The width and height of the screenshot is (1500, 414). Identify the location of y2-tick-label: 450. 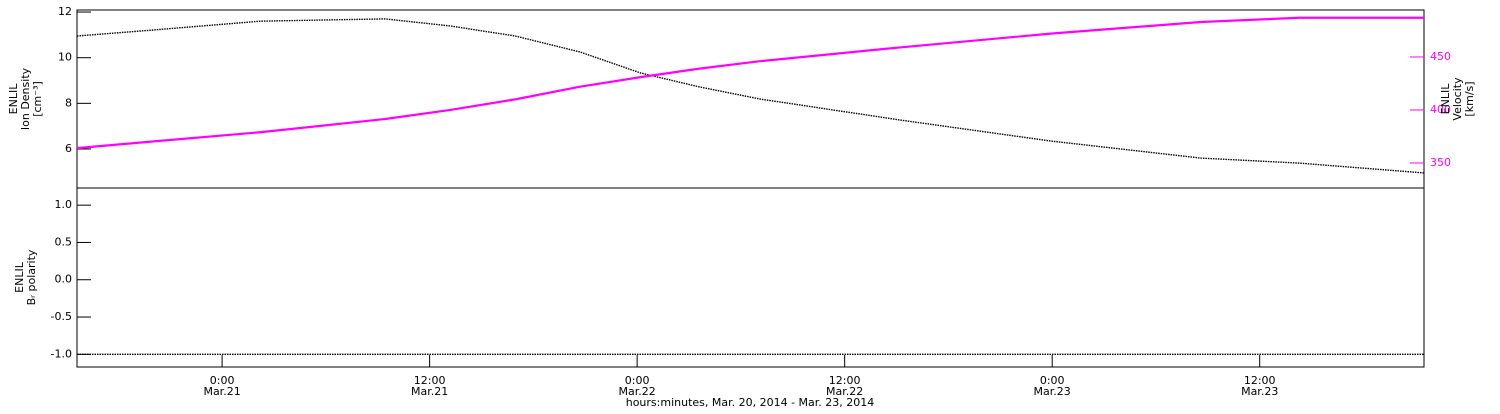
(1440, 56).